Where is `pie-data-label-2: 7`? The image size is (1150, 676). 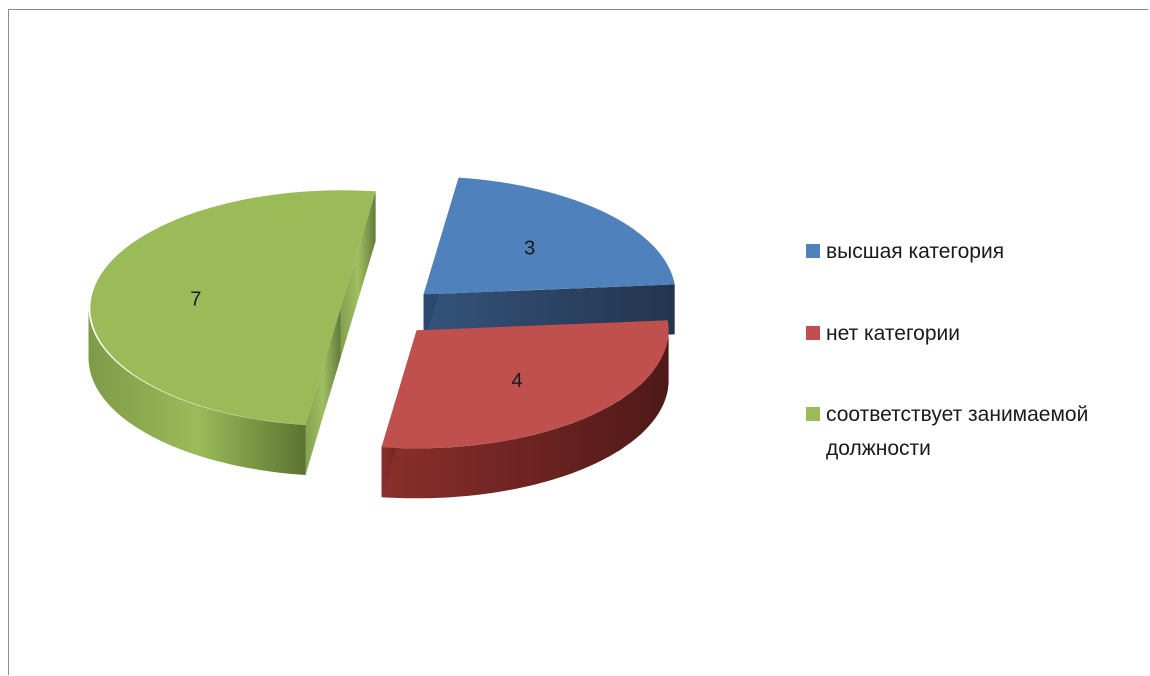
pie-data-label-2: 7 is located at coordinates (195, 300).